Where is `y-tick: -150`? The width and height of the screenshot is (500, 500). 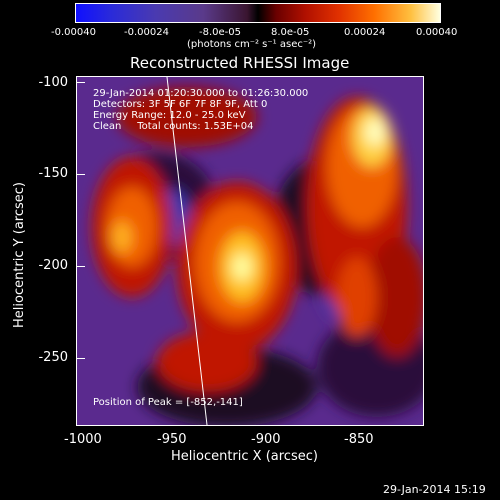
y-tick: -150 is located at coordinates (53, 173).